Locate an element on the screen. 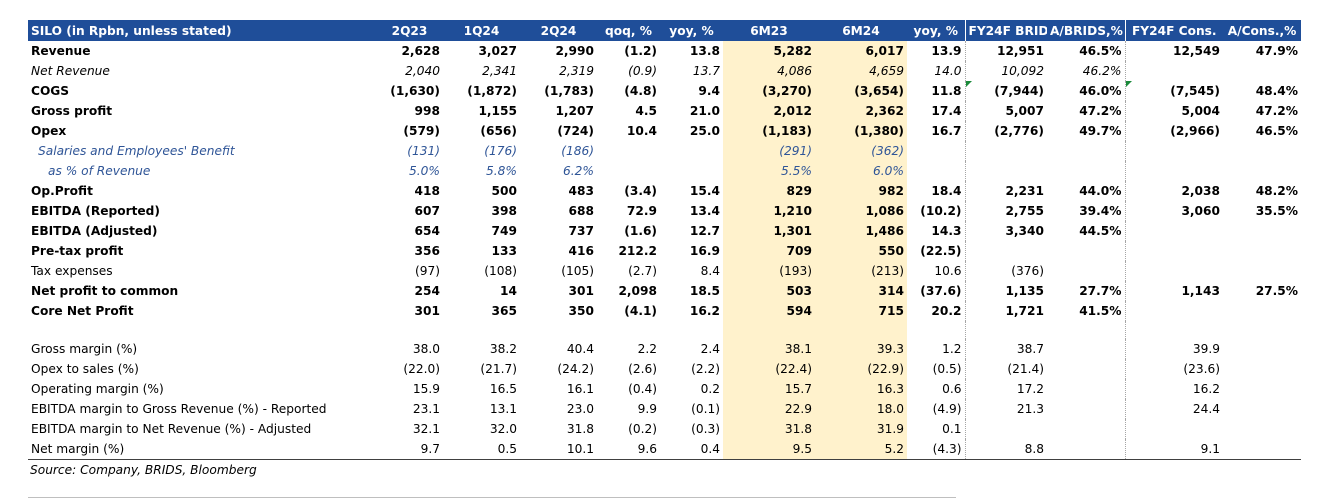 The image size is (1338, 501). table-cell: 13.1 is located at coordinates (503, 409).